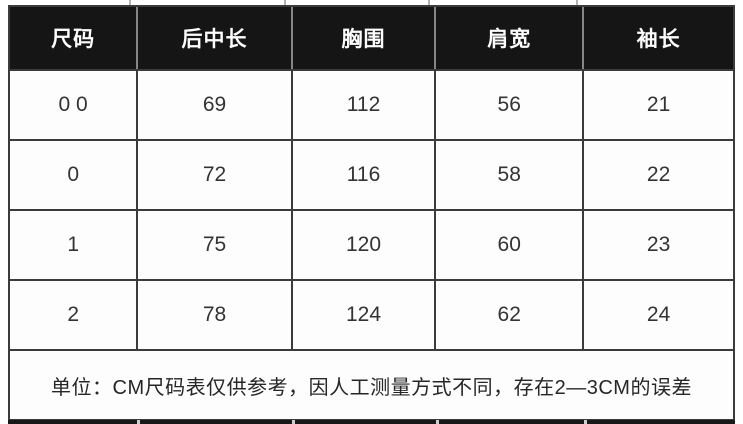 The width and height of the screenshot is (743, 424). Describe the element at coordinates (658, 315) in the screenshot. I see `cell-sleeve: 24` at that location.